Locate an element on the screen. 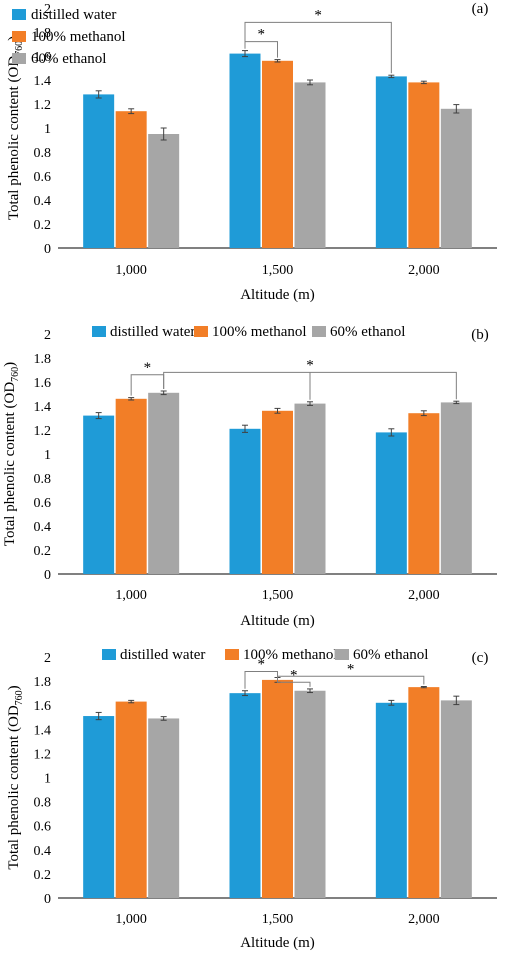 The image size is (505, 954). panel-label: (c) is located at coordinates (480, 658).